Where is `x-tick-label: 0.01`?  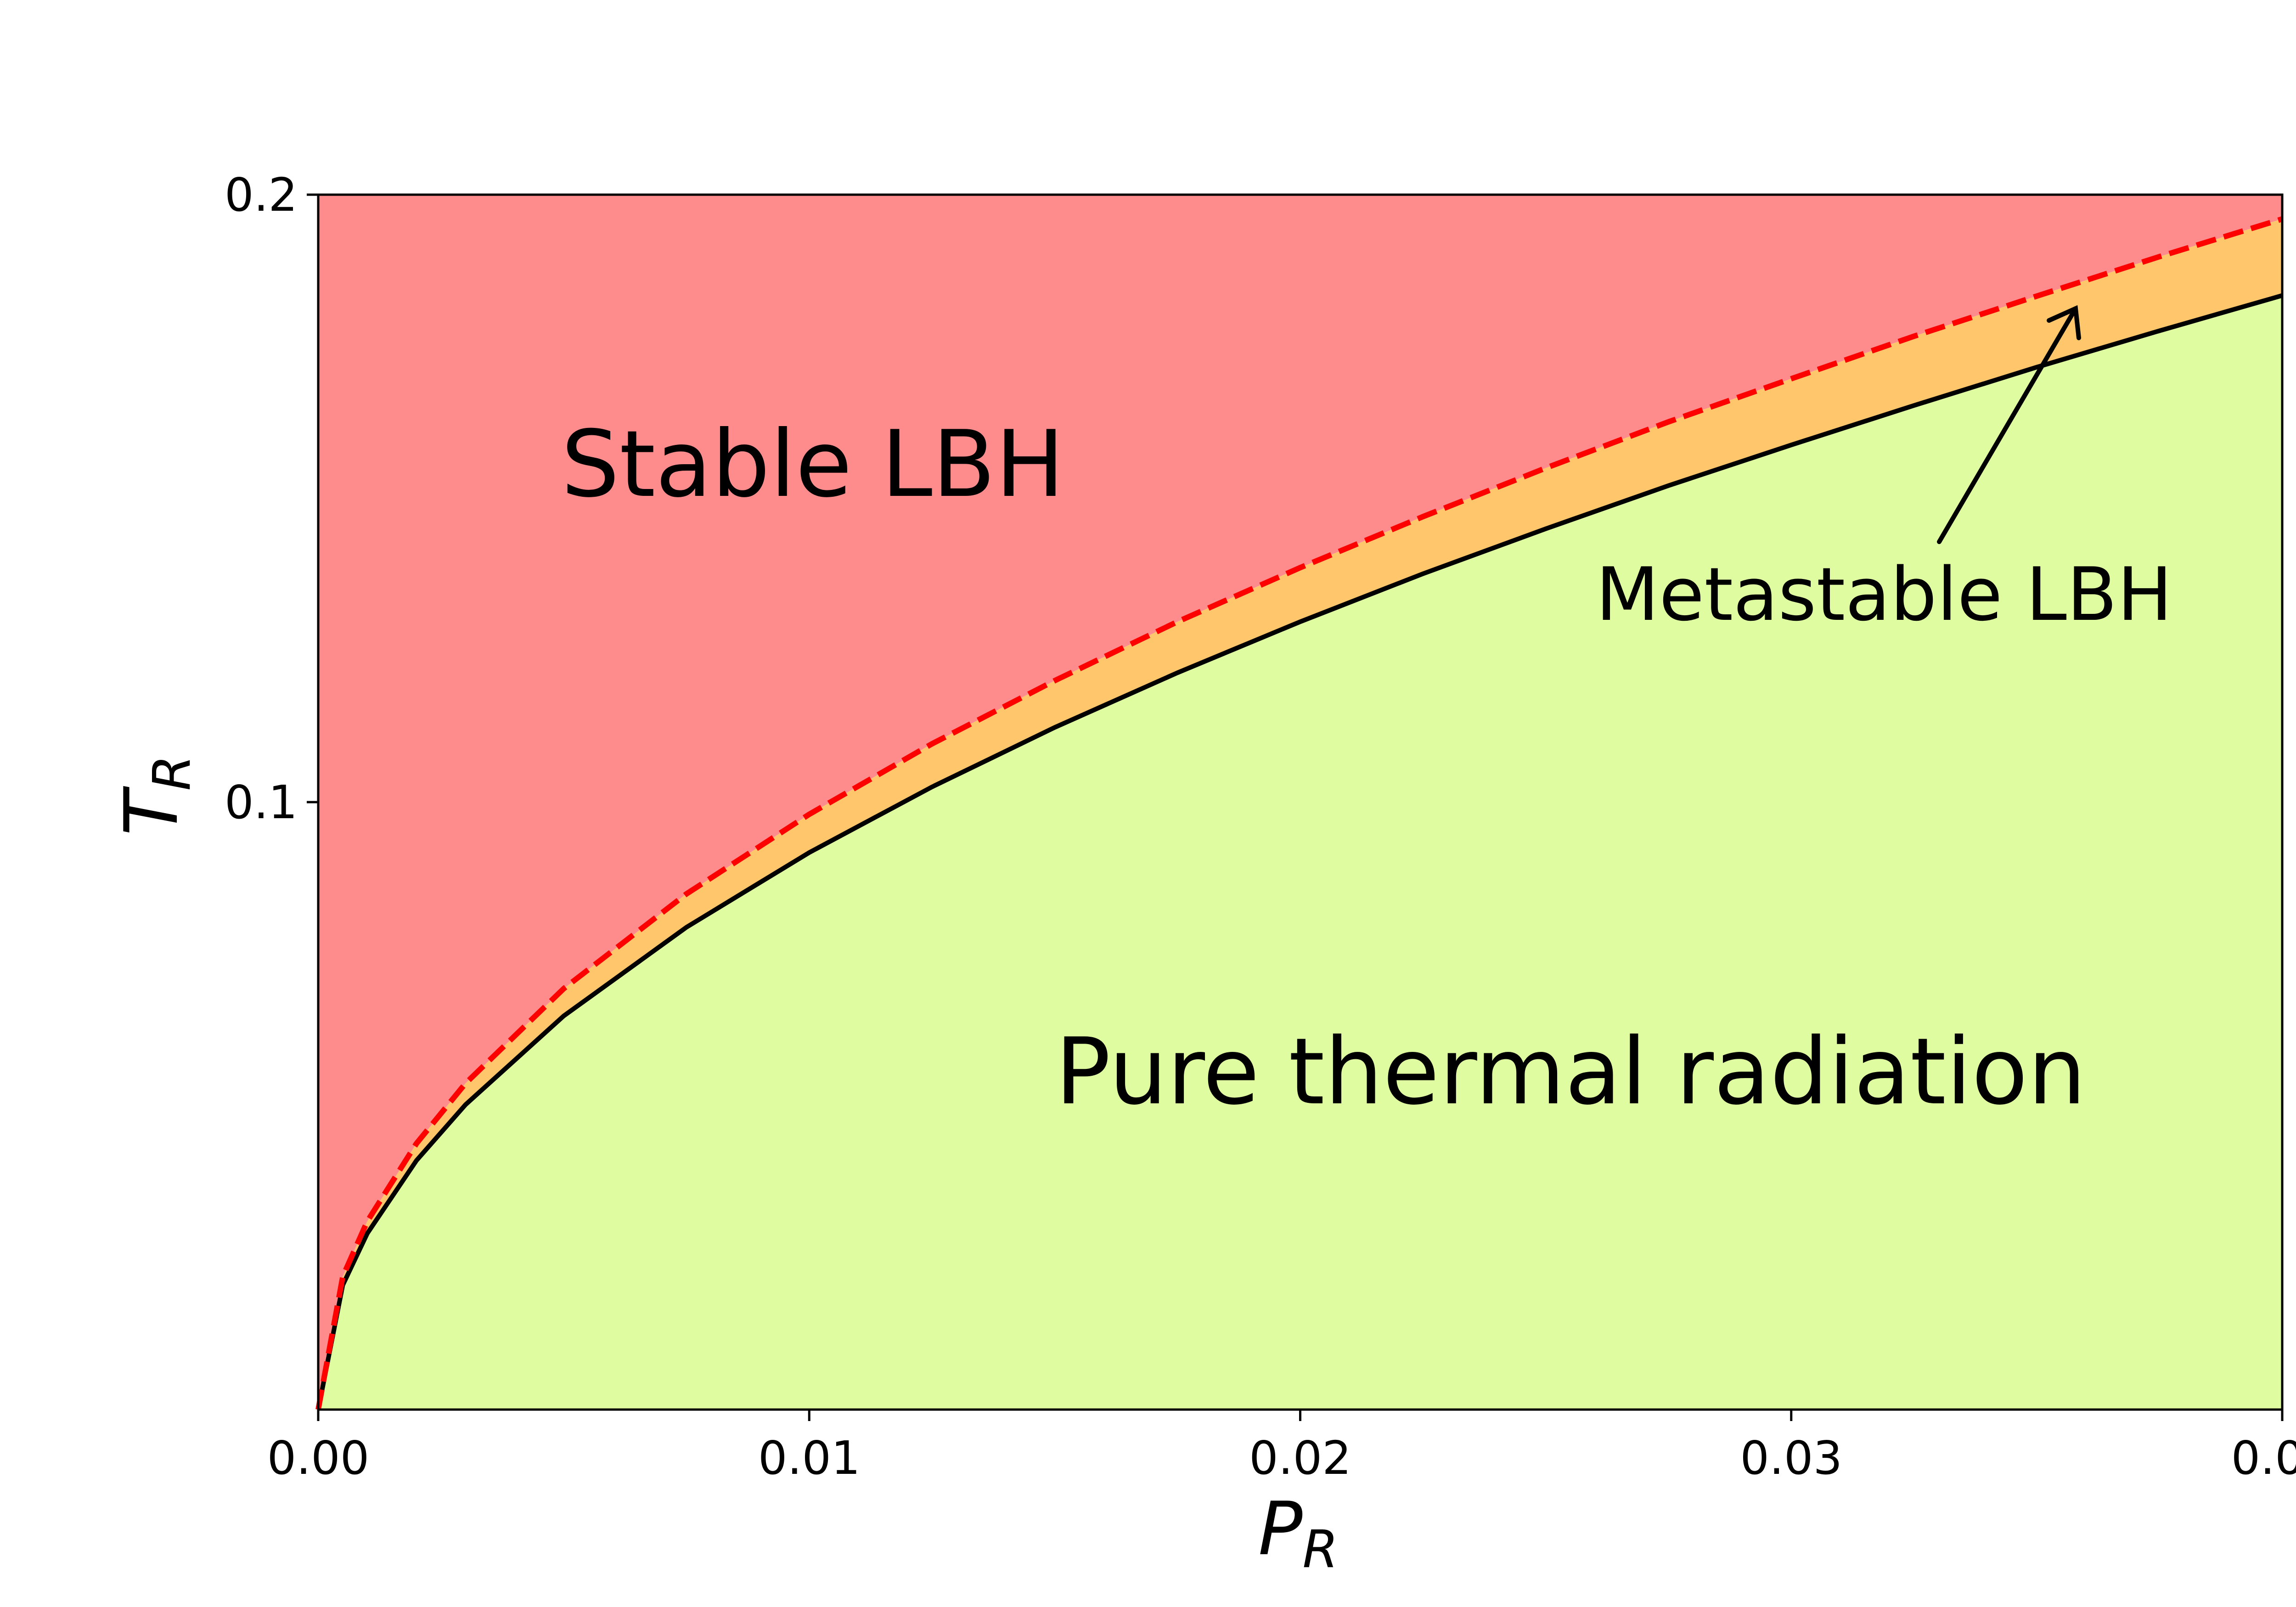 x-tick-label: 0.01 is located at coordinates (810, 1458).